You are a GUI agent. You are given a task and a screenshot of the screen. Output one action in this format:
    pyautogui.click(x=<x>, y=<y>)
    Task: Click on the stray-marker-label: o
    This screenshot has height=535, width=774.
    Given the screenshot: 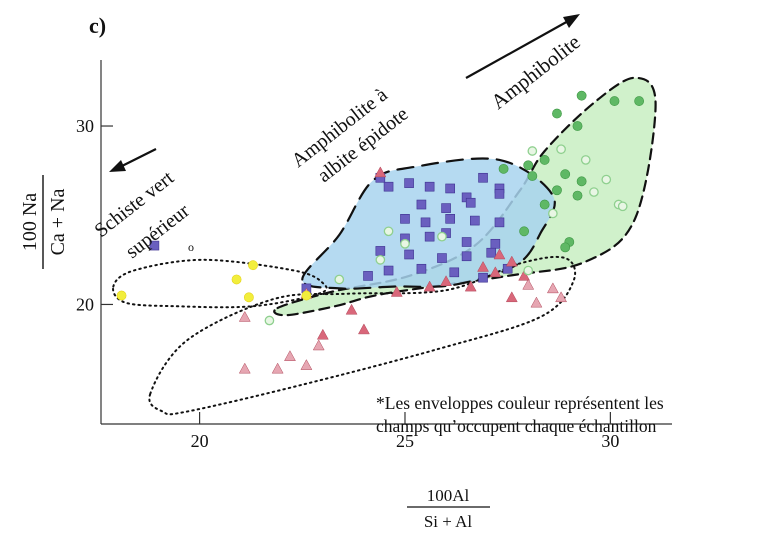 What is the action you would take?
    pyautogui.click(x=191, y=247)
    